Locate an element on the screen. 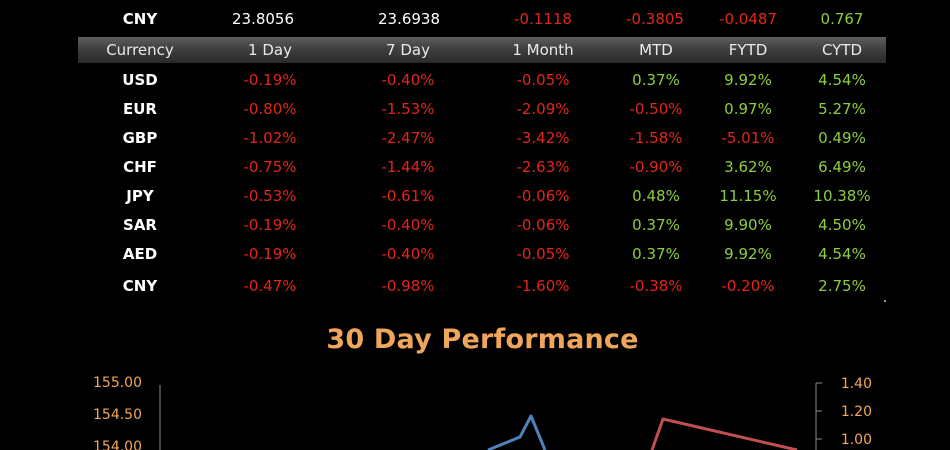 This screenshot has width=950, height=450. table-cell: 3.62% is located at coordinates (748, 167).